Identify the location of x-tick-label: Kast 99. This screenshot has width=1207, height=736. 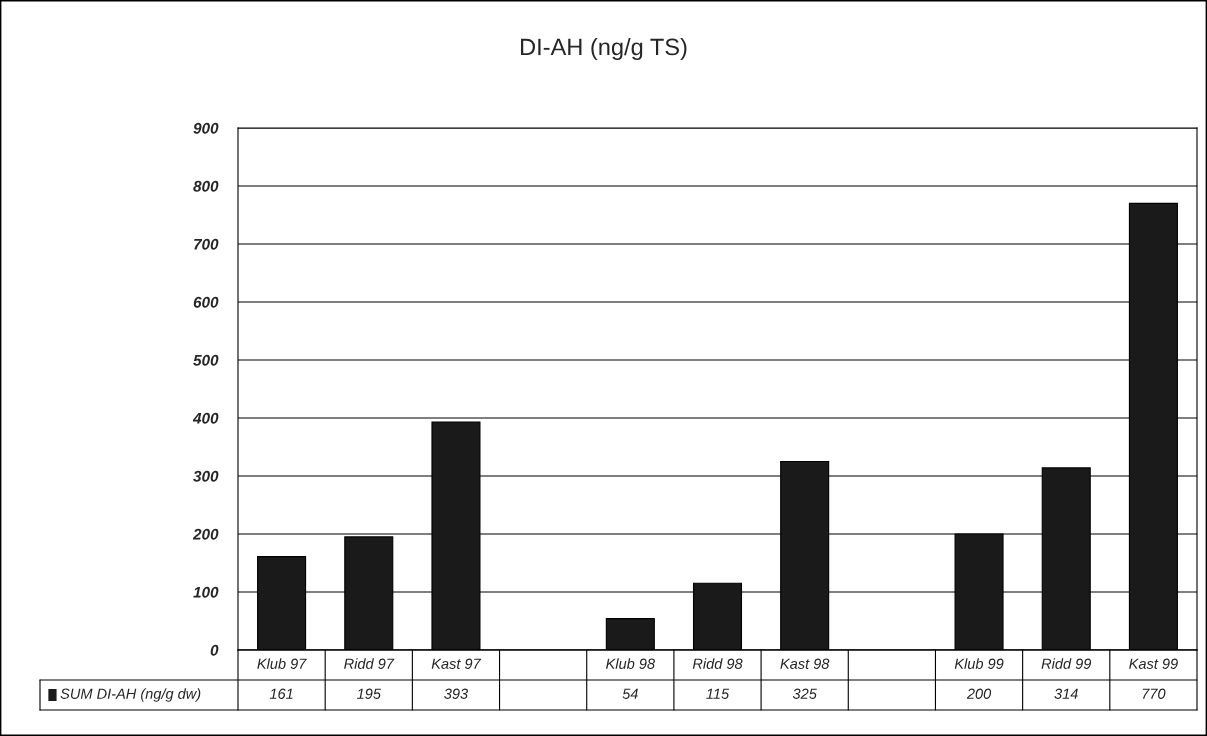
(1153, 663).